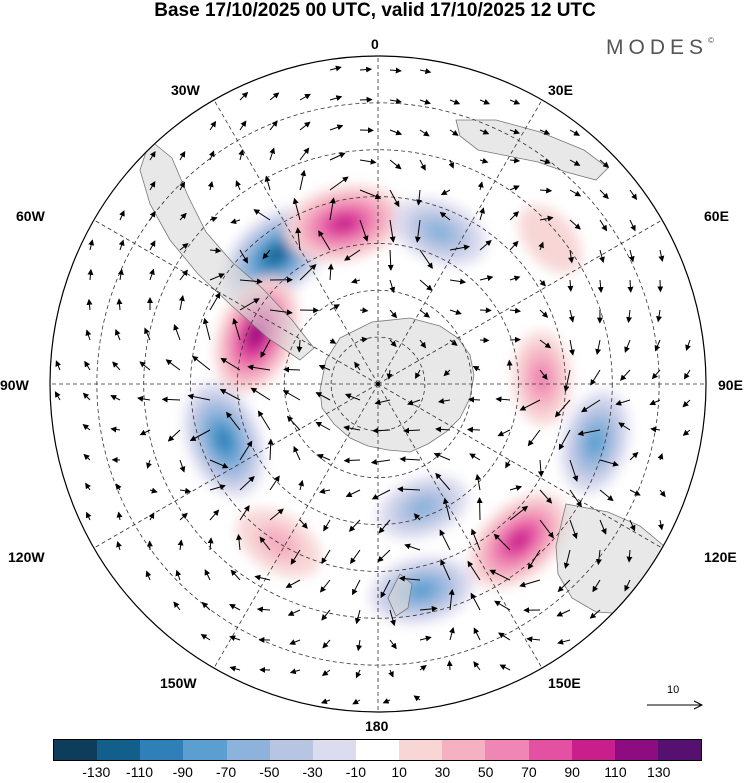 This screenshot has height=783, width=750. What do you see at coordinates (673, 690) in the screenshot?
I see `reference-vector-label: 10` at bounding box center [673, 690].